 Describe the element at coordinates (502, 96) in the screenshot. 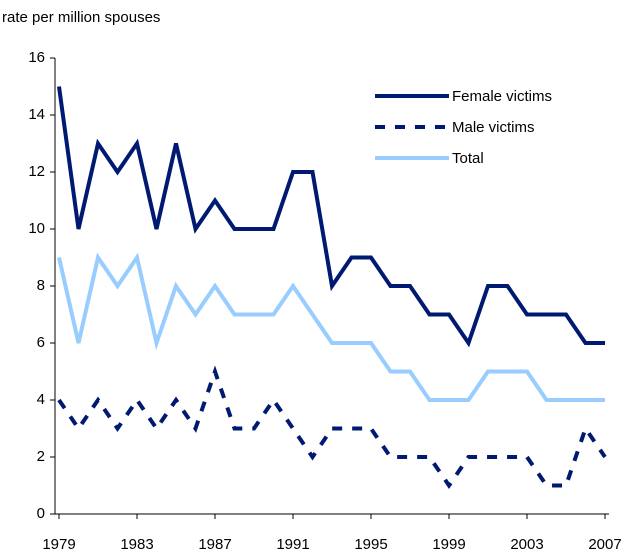

I see `legend-label: Female victims` at that location.